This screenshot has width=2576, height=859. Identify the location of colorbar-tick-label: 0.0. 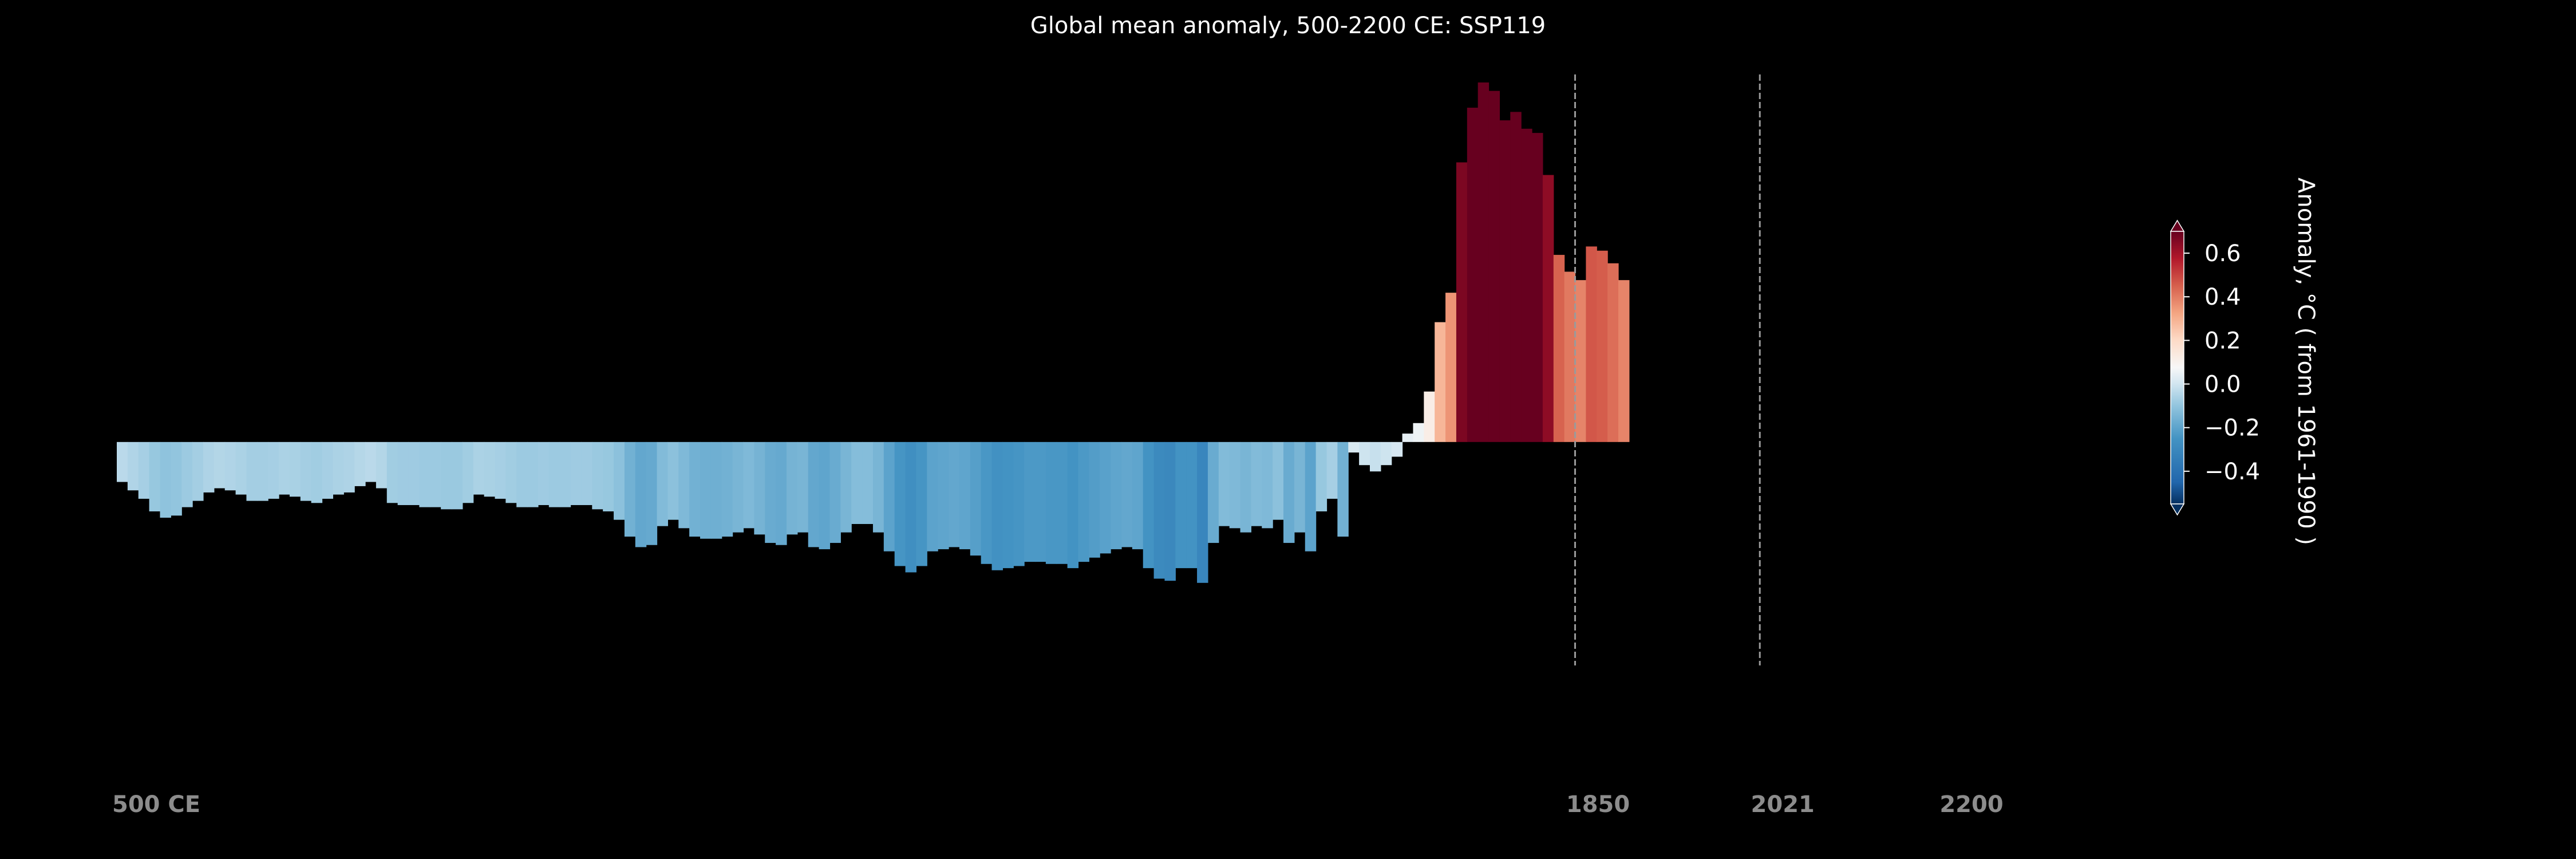
(2222, 385).